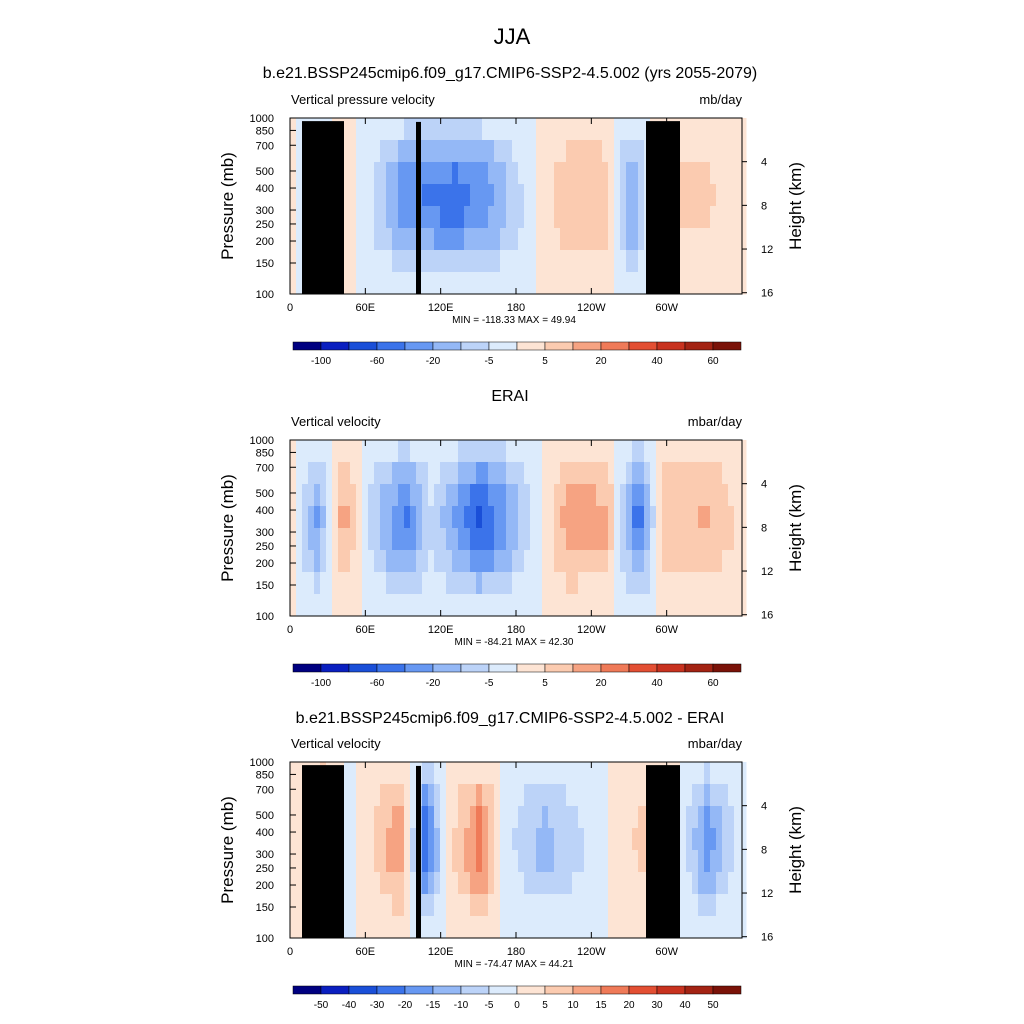  Describe the element at coordinates (265, 855) in the screenshot. I see `y-tick-label: 300` at that location.